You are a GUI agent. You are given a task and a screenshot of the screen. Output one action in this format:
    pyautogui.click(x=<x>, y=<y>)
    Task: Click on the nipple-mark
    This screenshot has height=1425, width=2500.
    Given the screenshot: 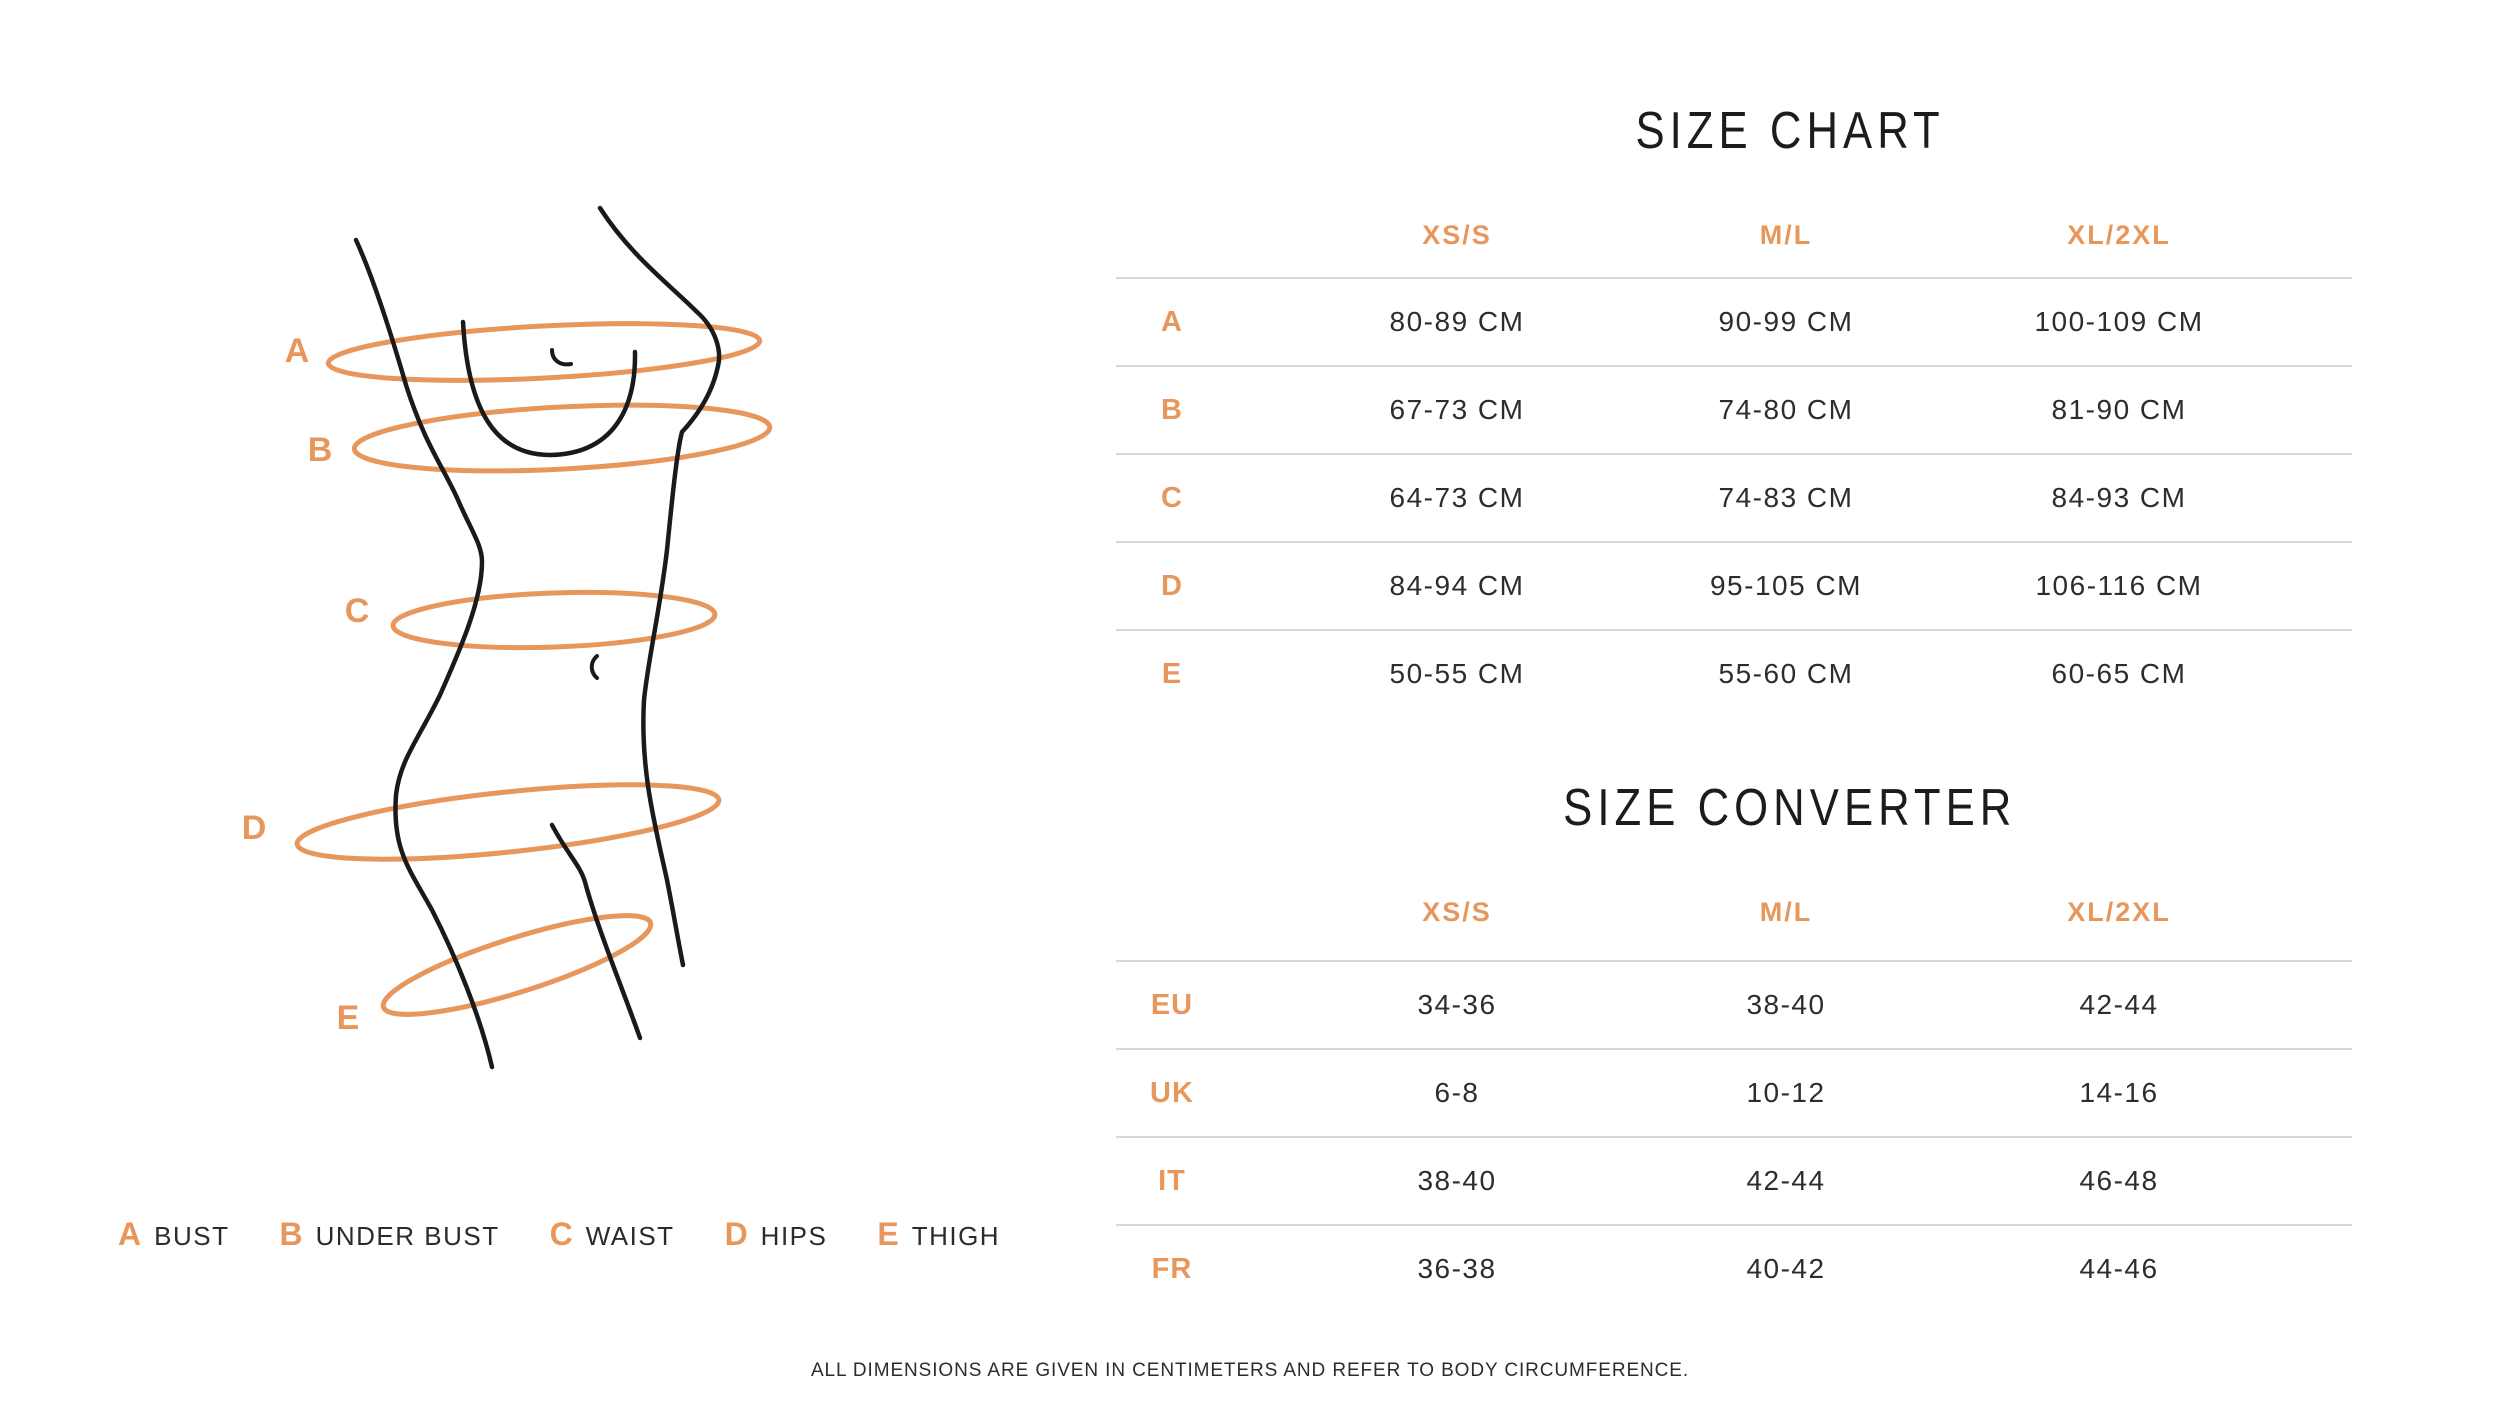 What is the action you would take?
    pyautogui.click(x=561, y=357)
    